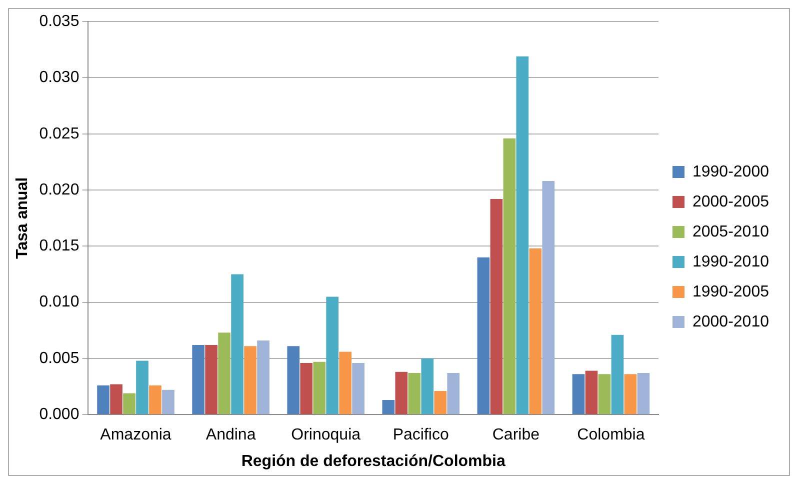 This screenshot has height=484, width=798. Describe the element at coordinates (731, 291) in the screenshot. I see `legend-label: 1990-2005` at that location.